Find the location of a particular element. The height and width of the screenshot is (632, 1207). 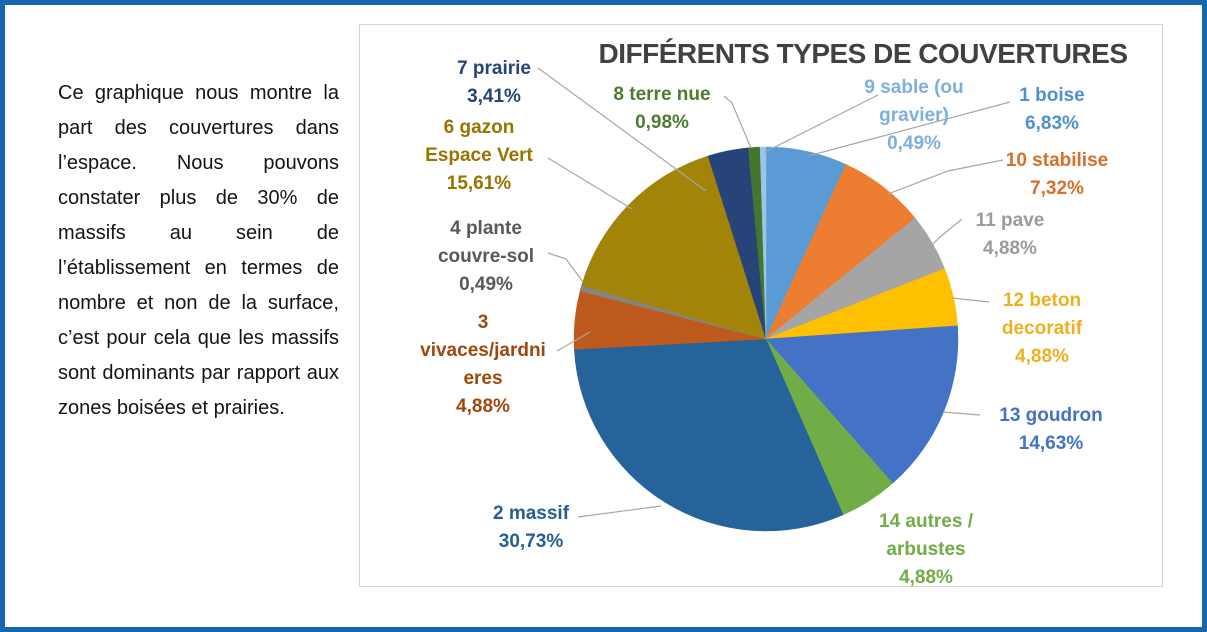

pie-label-4-plante-couvre-sol: 4 plante couvre-sol 0,49% is located at coordinates (486, 256).